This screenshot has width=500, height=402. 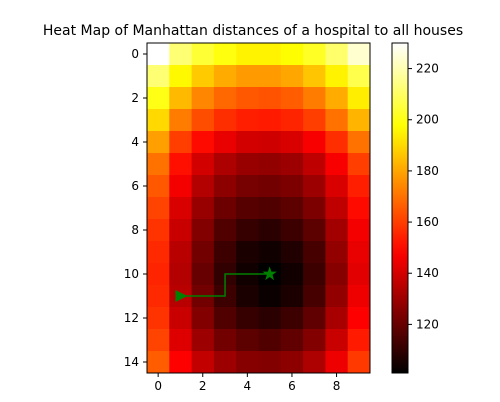 What do you see at coordinates (135, 98) in the screenshot?
I see `y-tick-label: 2` at bounding box center [135, 98].